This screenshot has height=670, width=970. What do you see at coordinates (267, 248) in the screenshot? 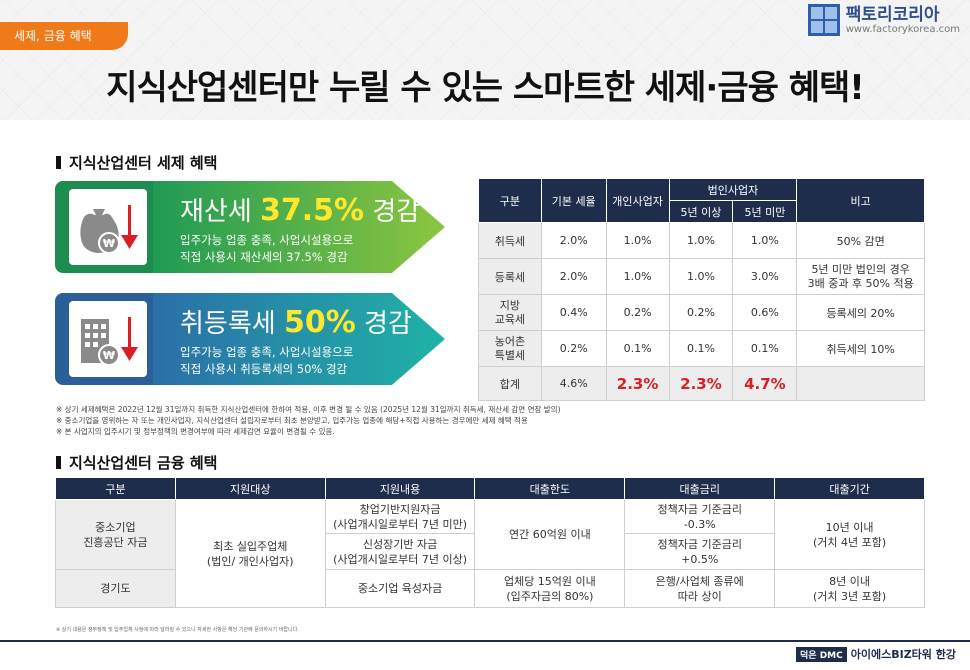
I see `banner-description: 입주가능 업종 충족, 사업시설용으로 직접 사용시 재산세의 37.5% 경감` at bounding box center [267, 248].